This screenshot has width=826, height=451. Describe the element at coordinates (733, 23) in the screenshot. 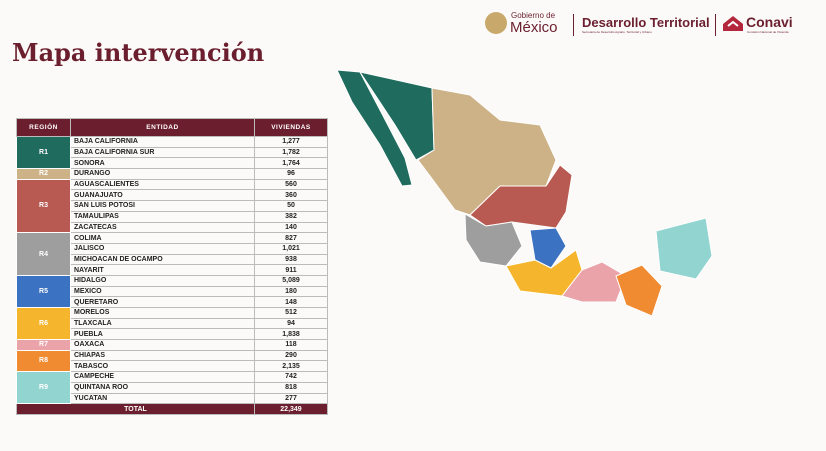

I see `conavi-logo` at that location.